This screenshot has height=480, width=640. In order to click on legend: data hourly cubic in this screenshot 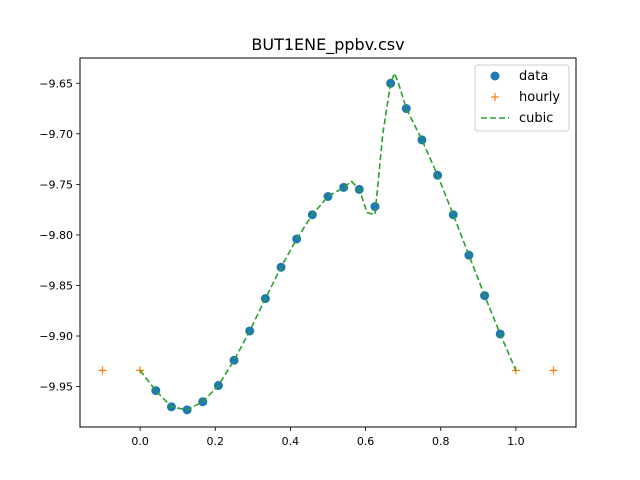, I will do `click(522, 98)`.